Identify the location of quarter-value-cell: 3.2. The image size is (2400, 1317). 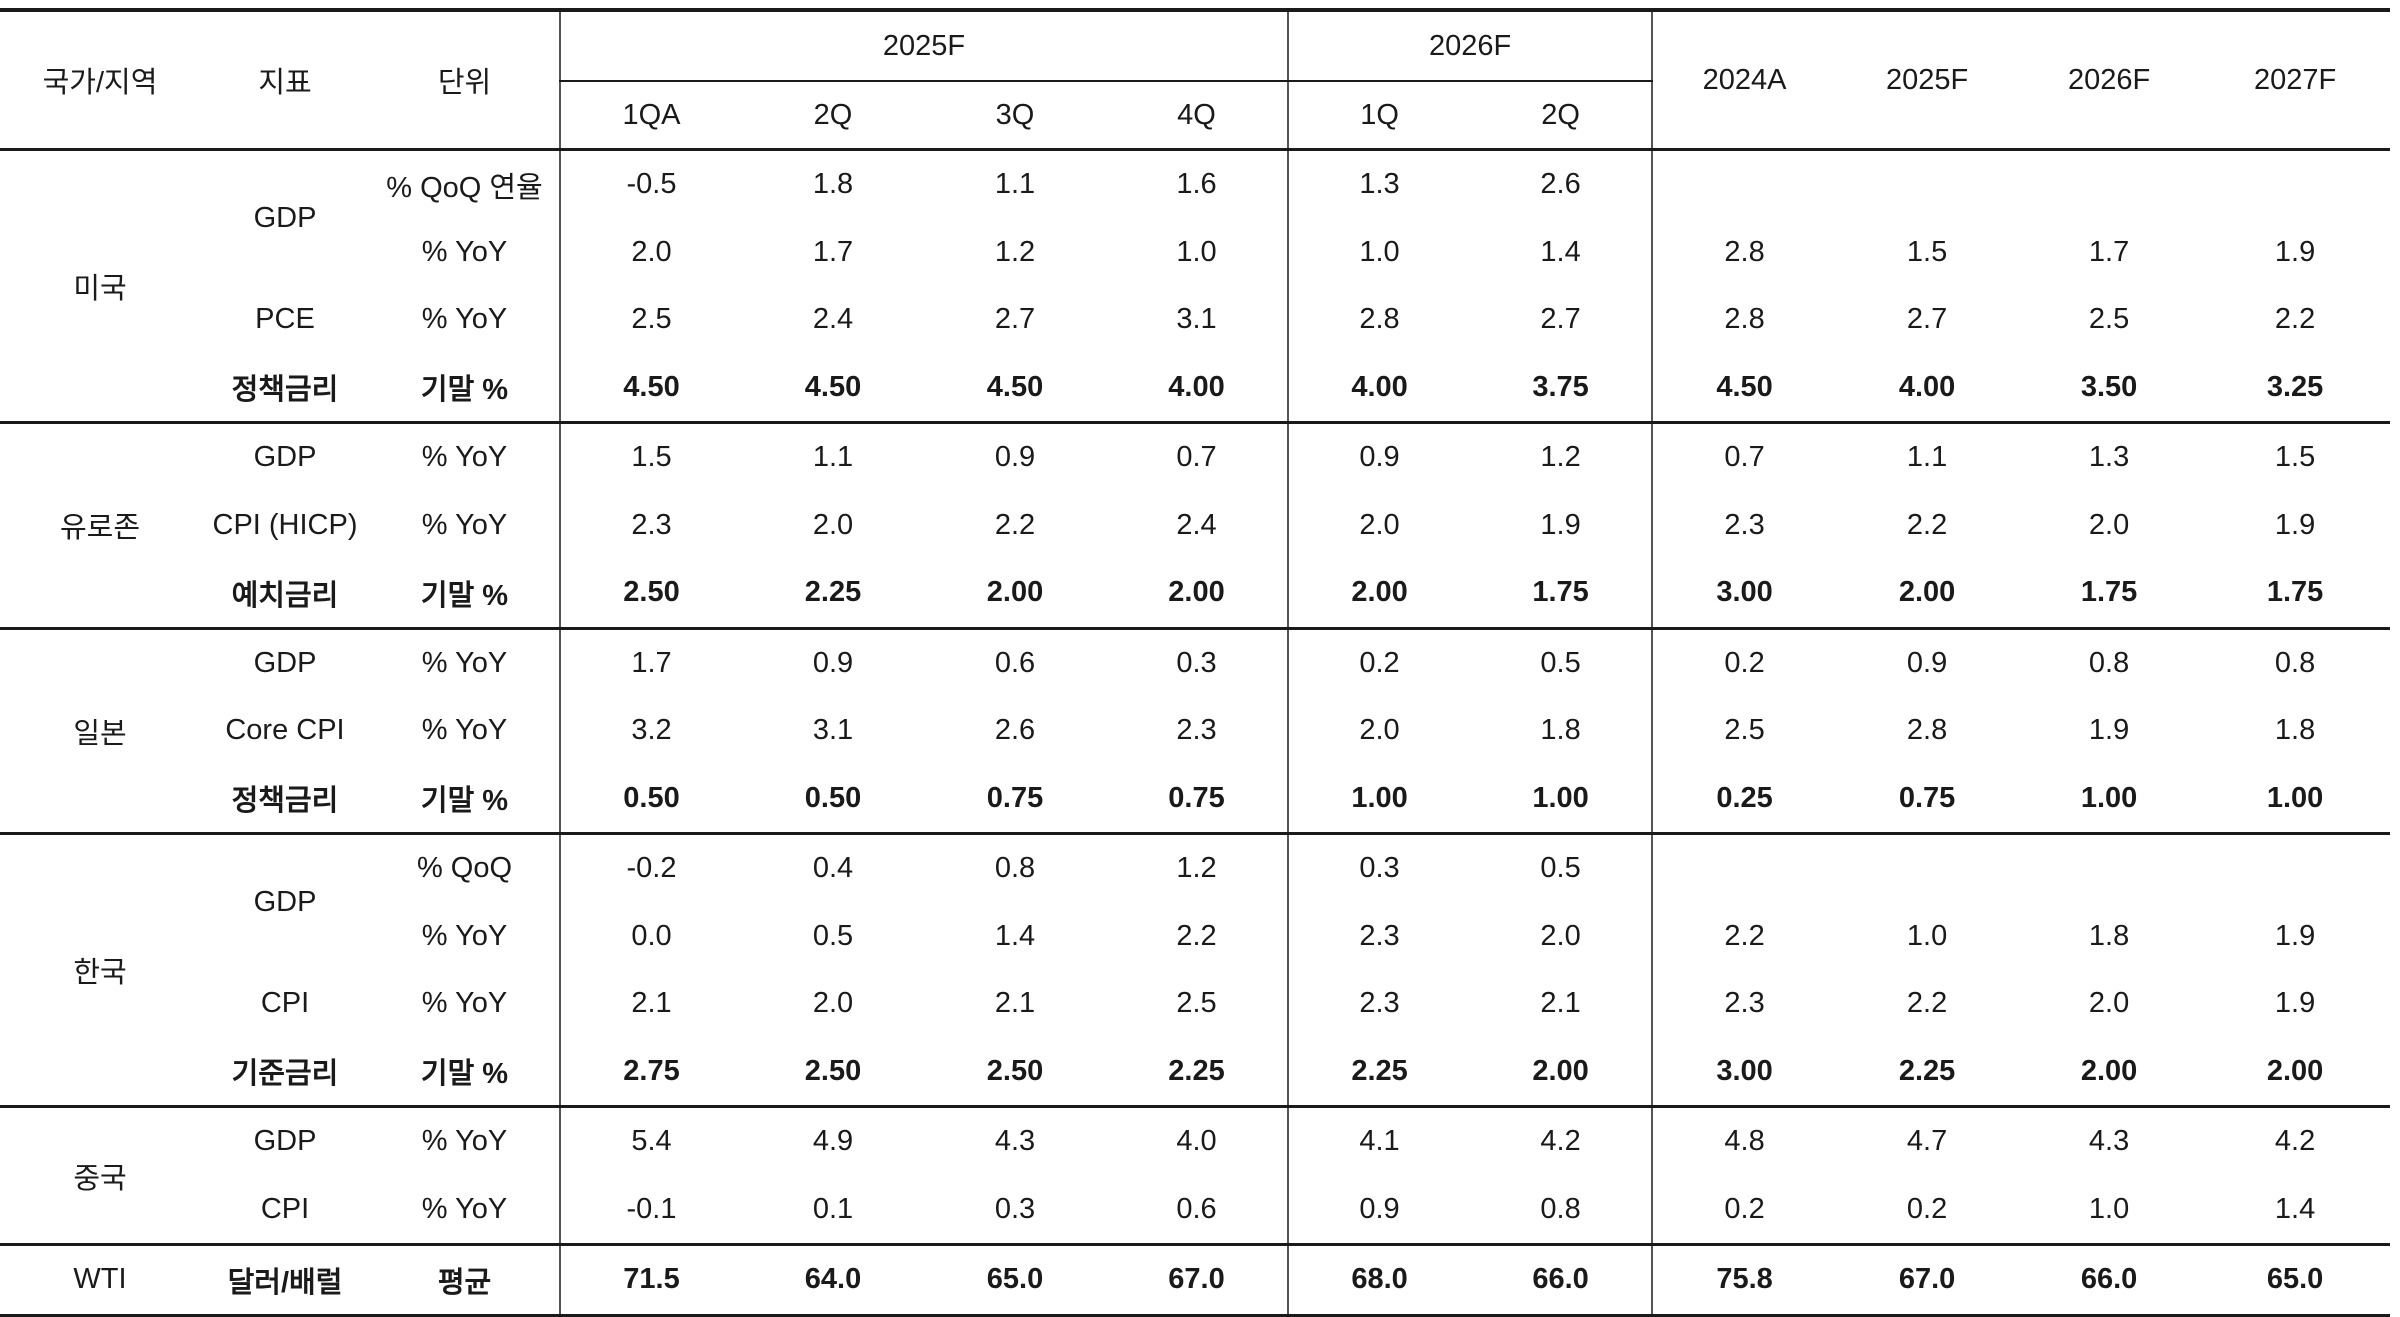
(650, 731).